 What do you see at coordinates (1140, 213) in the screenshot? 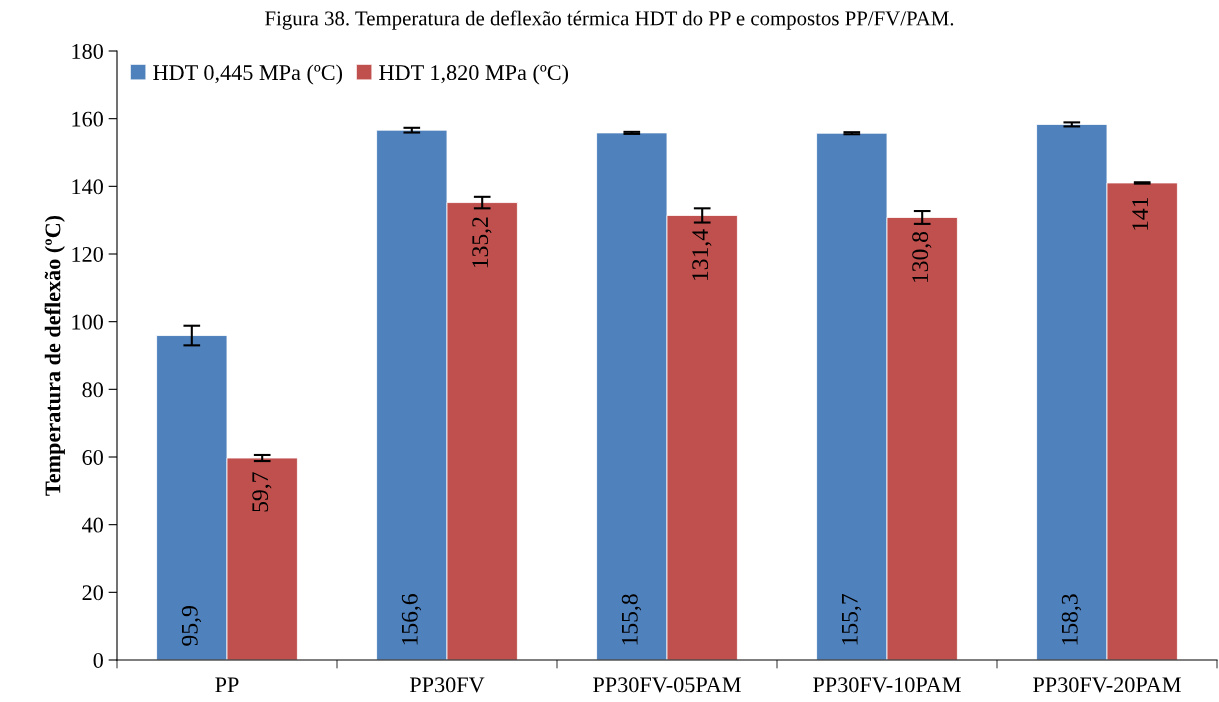
I see `data-label: 141` at bounding box center [1140, 213].